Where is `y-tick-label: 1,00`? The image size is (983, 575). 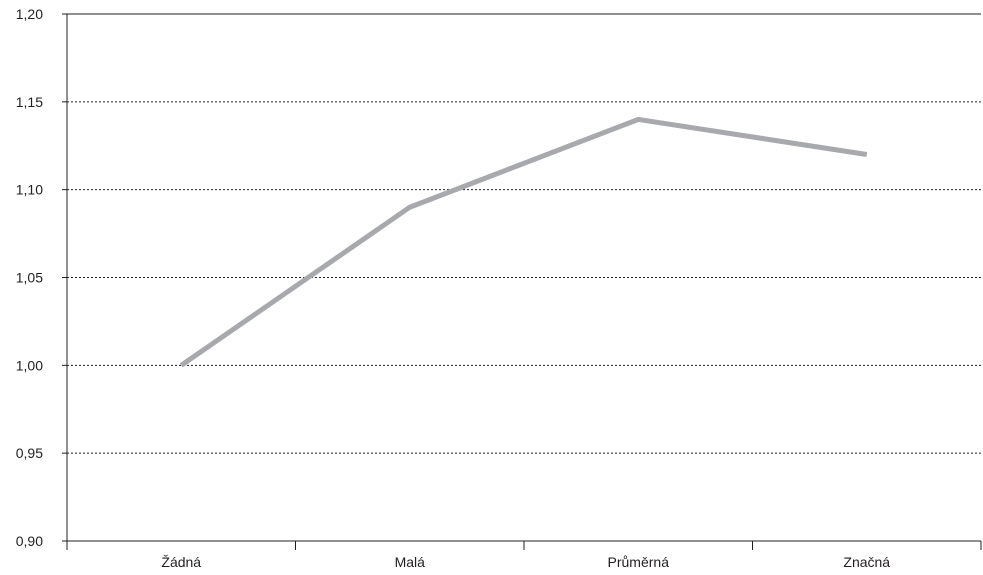
y-tick-label: 1,00 is located at coordinates (29, 365).